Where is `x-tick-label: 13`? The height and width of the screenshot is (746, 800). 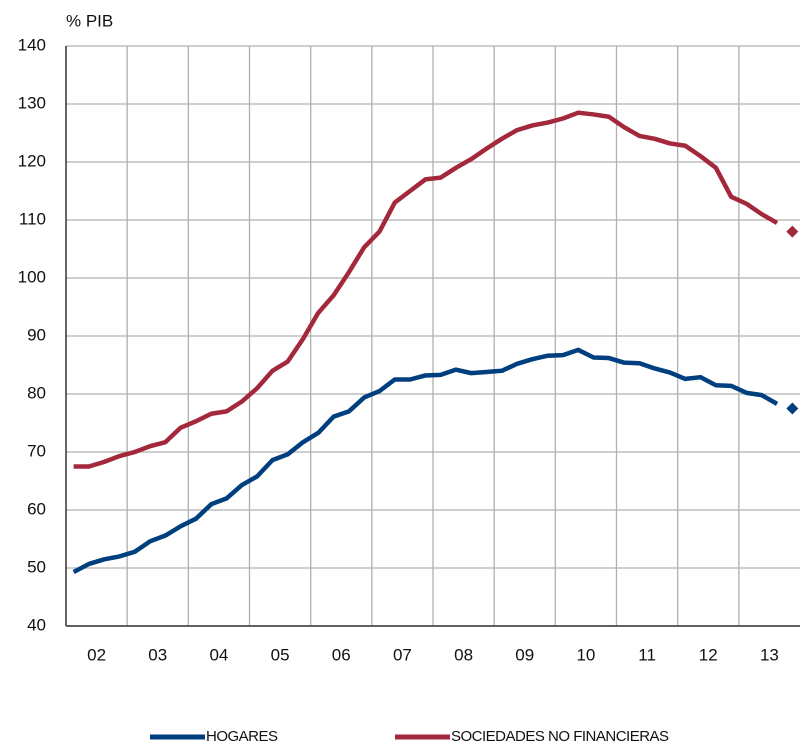 x-tick-label: 13 is located at coordinates (769, 654).